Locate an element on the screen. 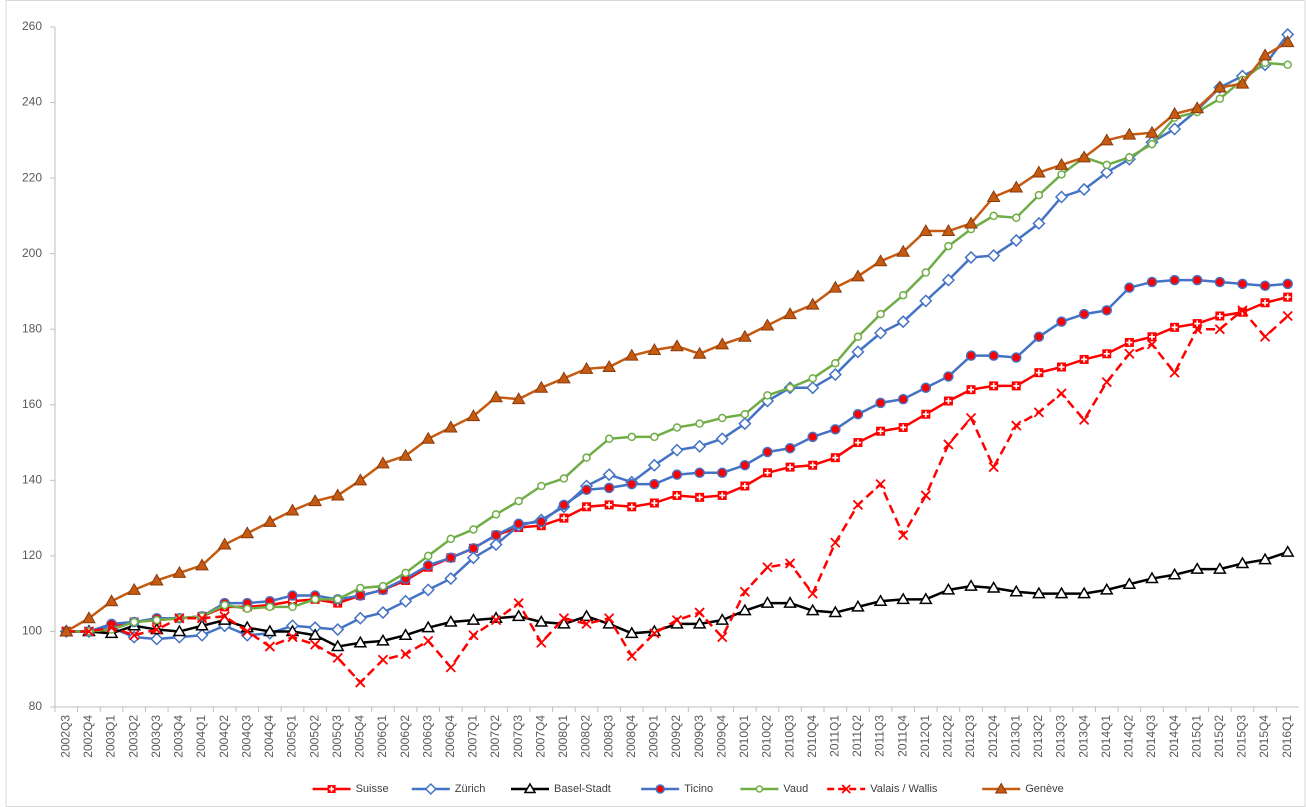 The height and width of the screenshot is (807, 1306). x-tick-label: 2004Q4 is located at coordinates (269, 736).